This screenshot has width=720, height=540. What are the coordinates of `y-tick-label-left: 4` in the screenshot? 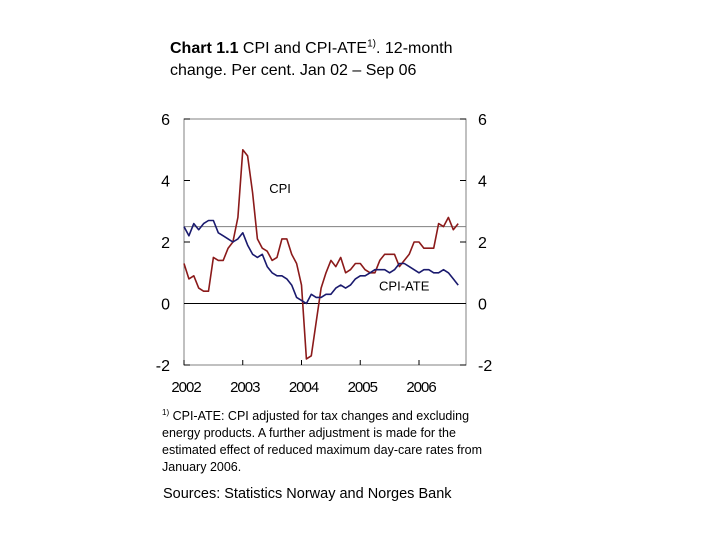 It's located at (165, 182).